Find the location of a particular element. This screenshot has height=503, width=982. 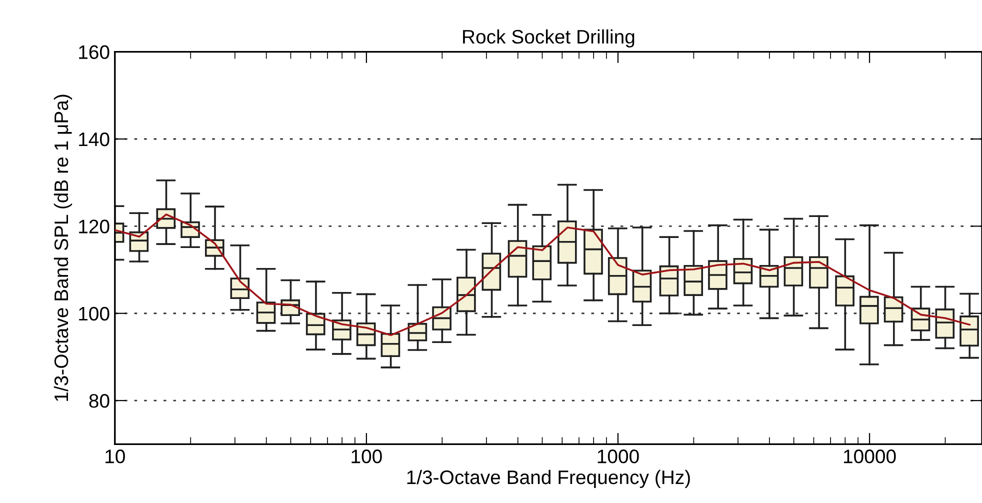

y-axis-title: 1/3-Octave Band SPL (dB re 1 μPa) is located at coordinates (63, 247).